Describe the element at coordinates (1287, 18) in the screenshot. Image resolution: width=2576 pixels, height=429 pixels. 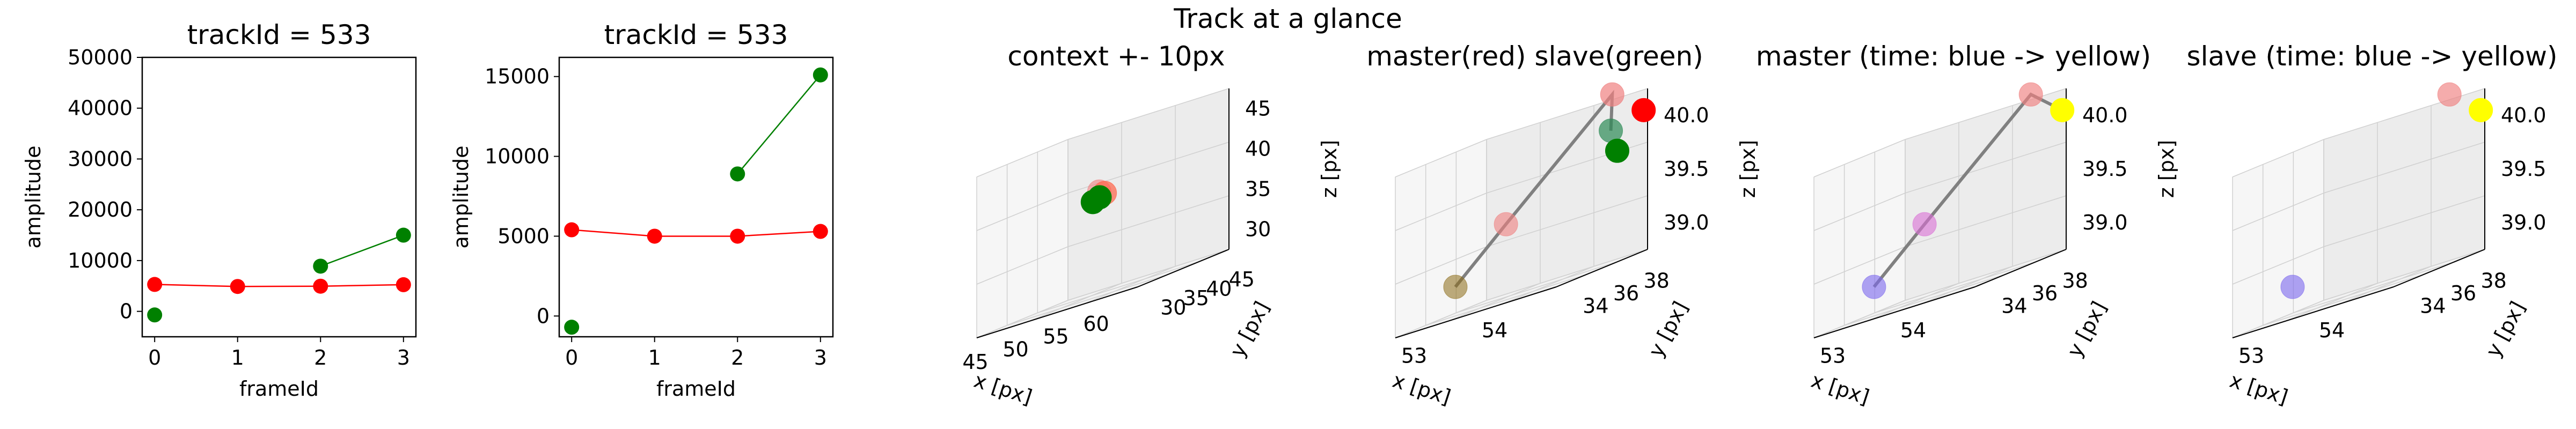
I see `figure-suptitle: Track at a glance` at that location.